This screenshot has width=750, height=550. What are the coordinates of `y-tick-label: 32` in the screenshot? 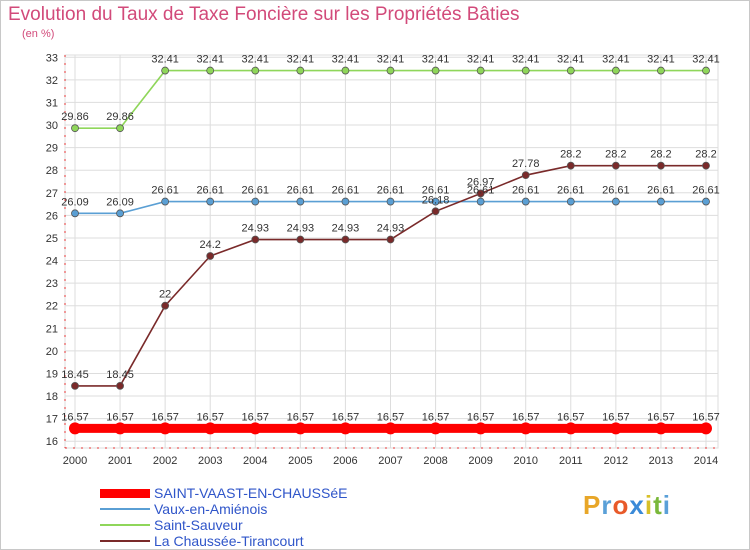 It's located at (52, 81).